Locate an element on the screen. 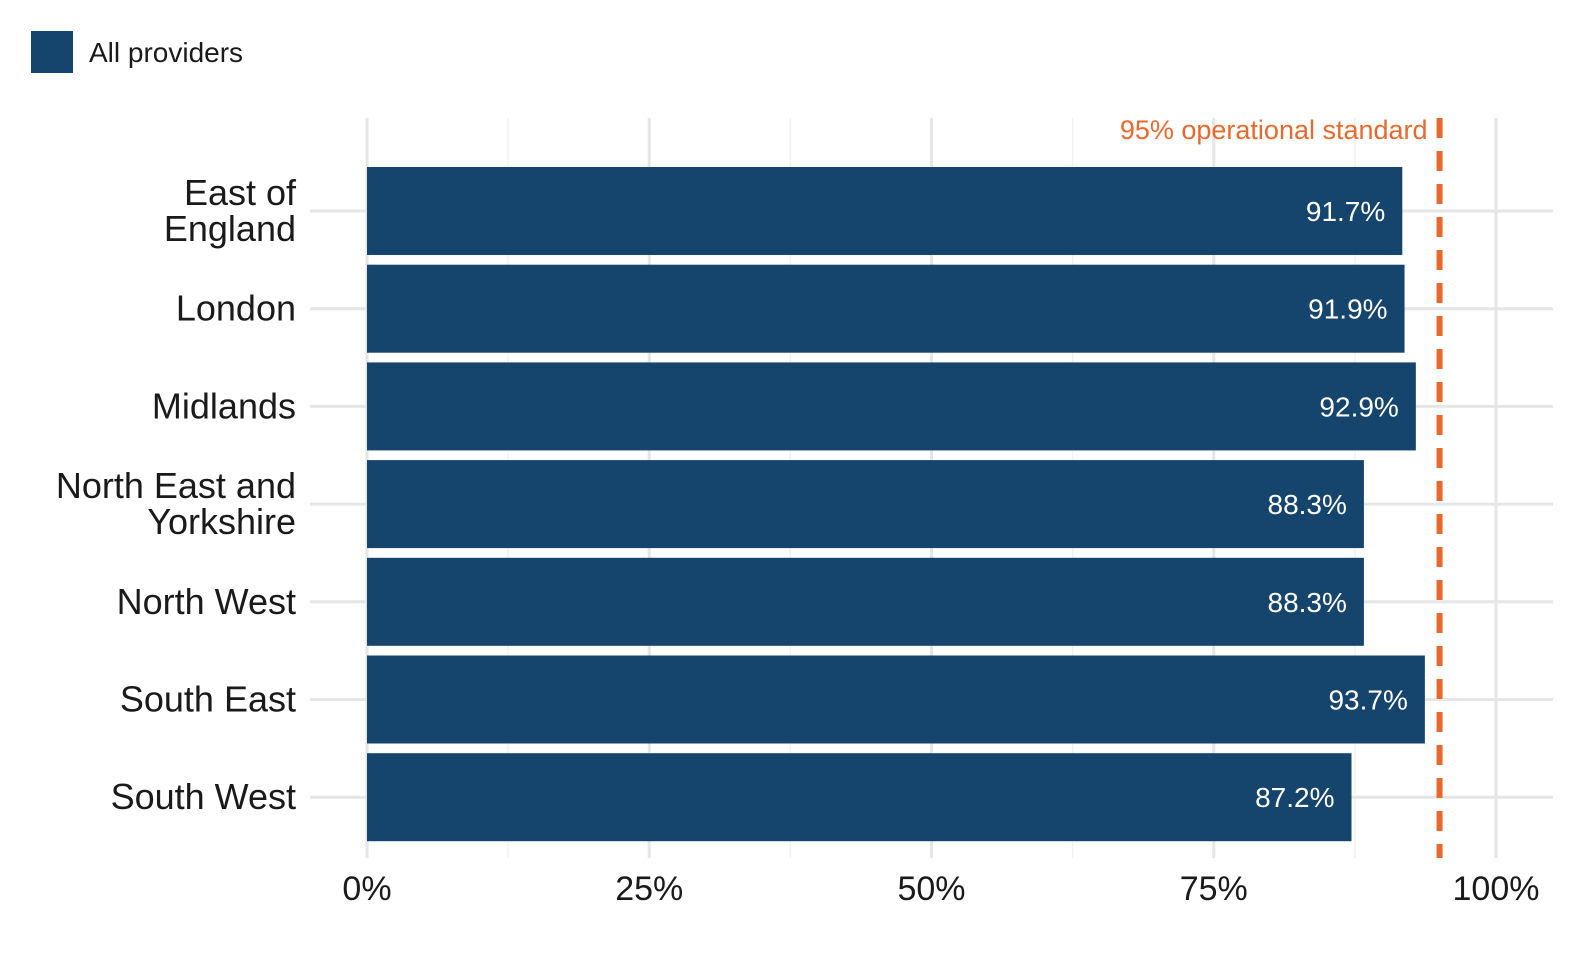  data-label: 91.9% is located at coordinates (1347, 309).